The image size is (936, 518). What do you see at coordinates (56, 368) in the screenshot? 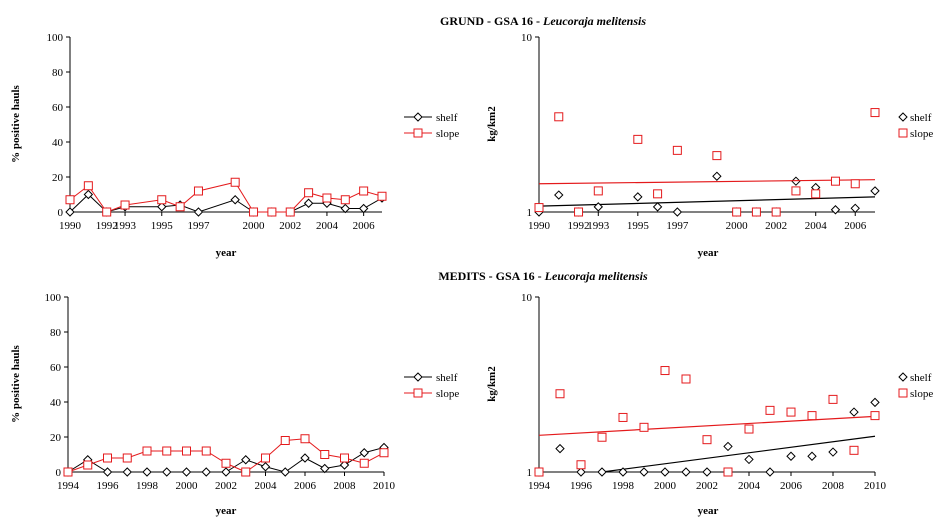
I see `y-tick-label: 60` at bounding box center [56, 368].